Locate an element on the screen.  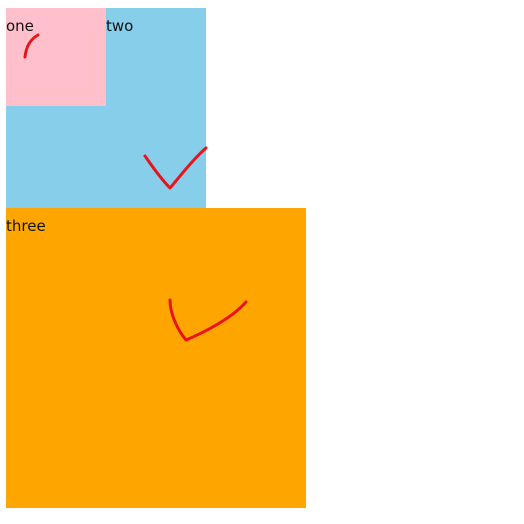
box-three-label: three is located at coordinates (26, 226).